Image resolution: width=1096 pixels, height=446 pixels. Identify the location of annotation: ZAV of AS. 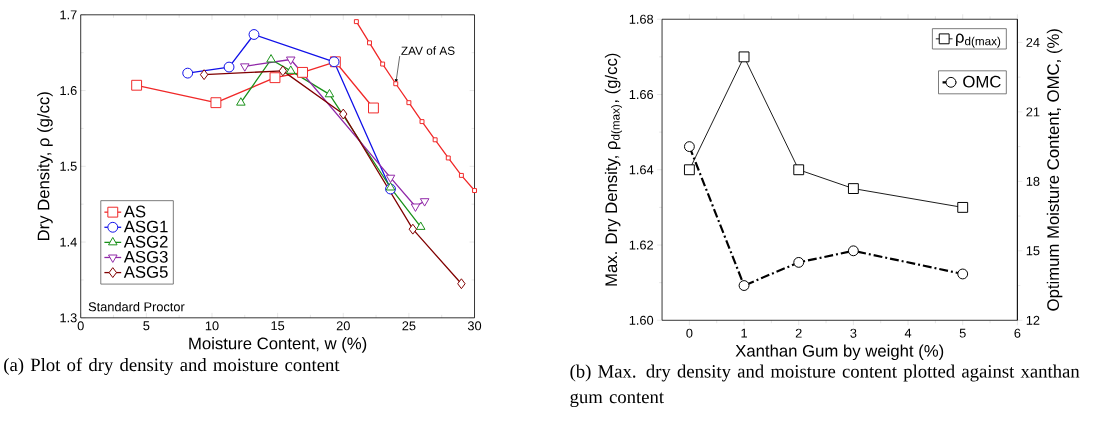
(428, 50).